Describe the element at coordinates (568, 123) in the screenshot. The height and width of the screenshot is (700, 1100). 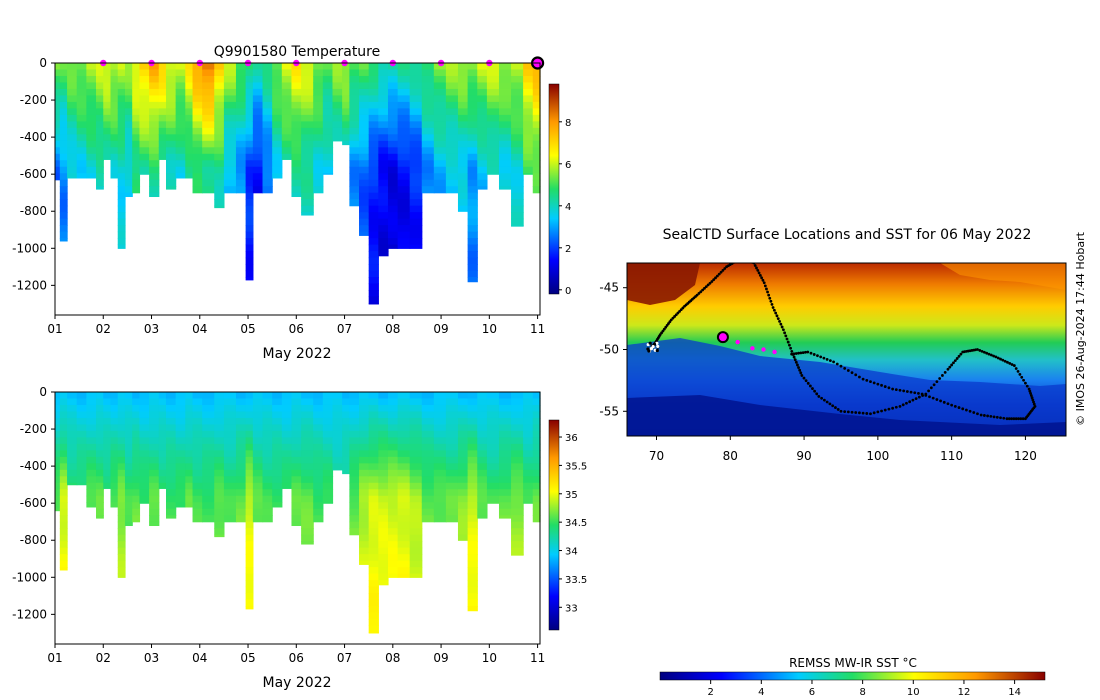
I see `colorbar-tick-label: 8` at that location.